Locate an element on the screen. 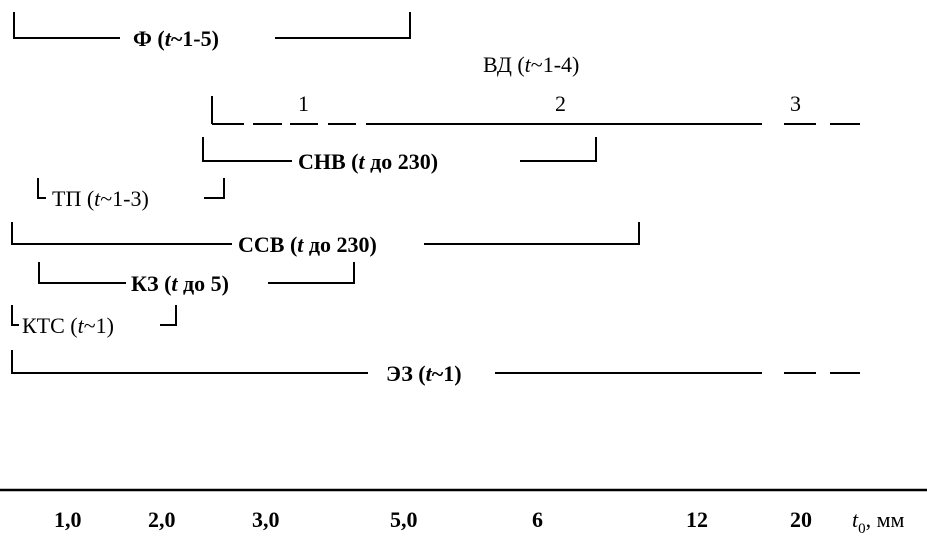 The width and height of the screenshot is (927, 537). range-tp: ТП (t~1-3) is located at coordinates (131, 194).